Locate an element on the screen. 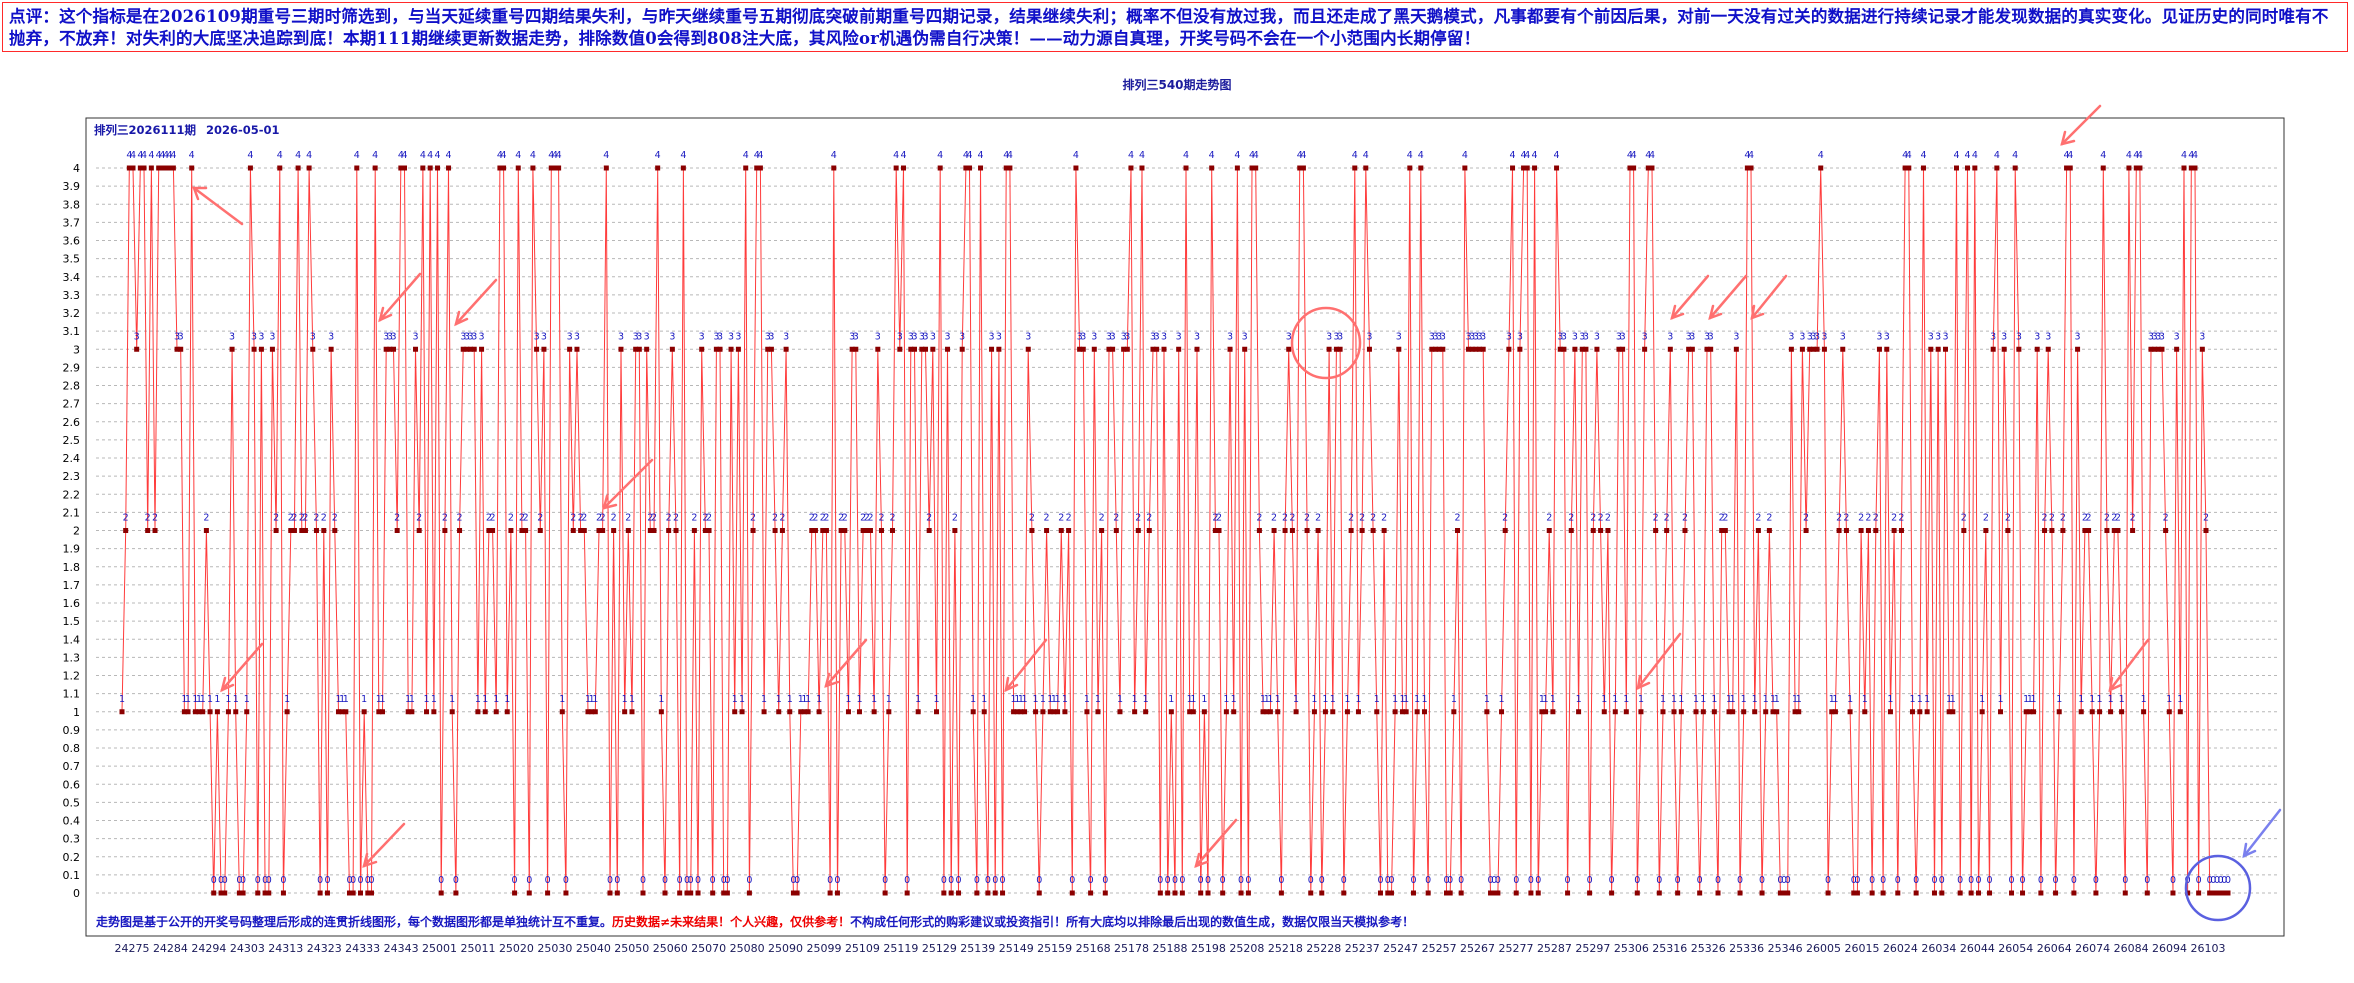 The image size is (2354, 983). x-tick-label: 25208 is located at coordinates (1246, 948).